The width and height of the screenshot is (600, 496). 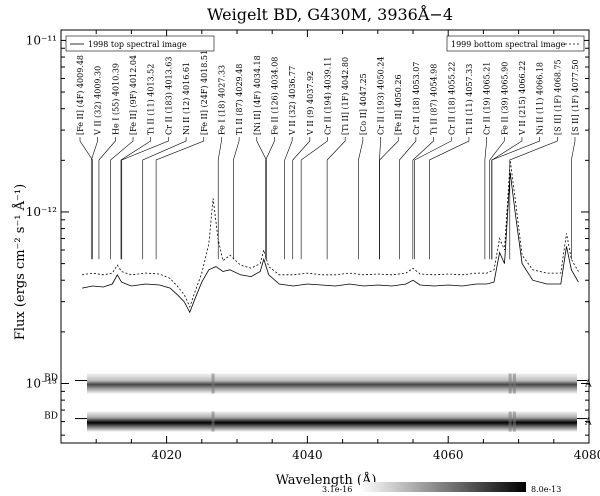 What do you see at coordinates (204, 92) in the screenshot?
I see `line-id-label: [Fe II] (24F) 4018.51` at bounding box center [204, 92].